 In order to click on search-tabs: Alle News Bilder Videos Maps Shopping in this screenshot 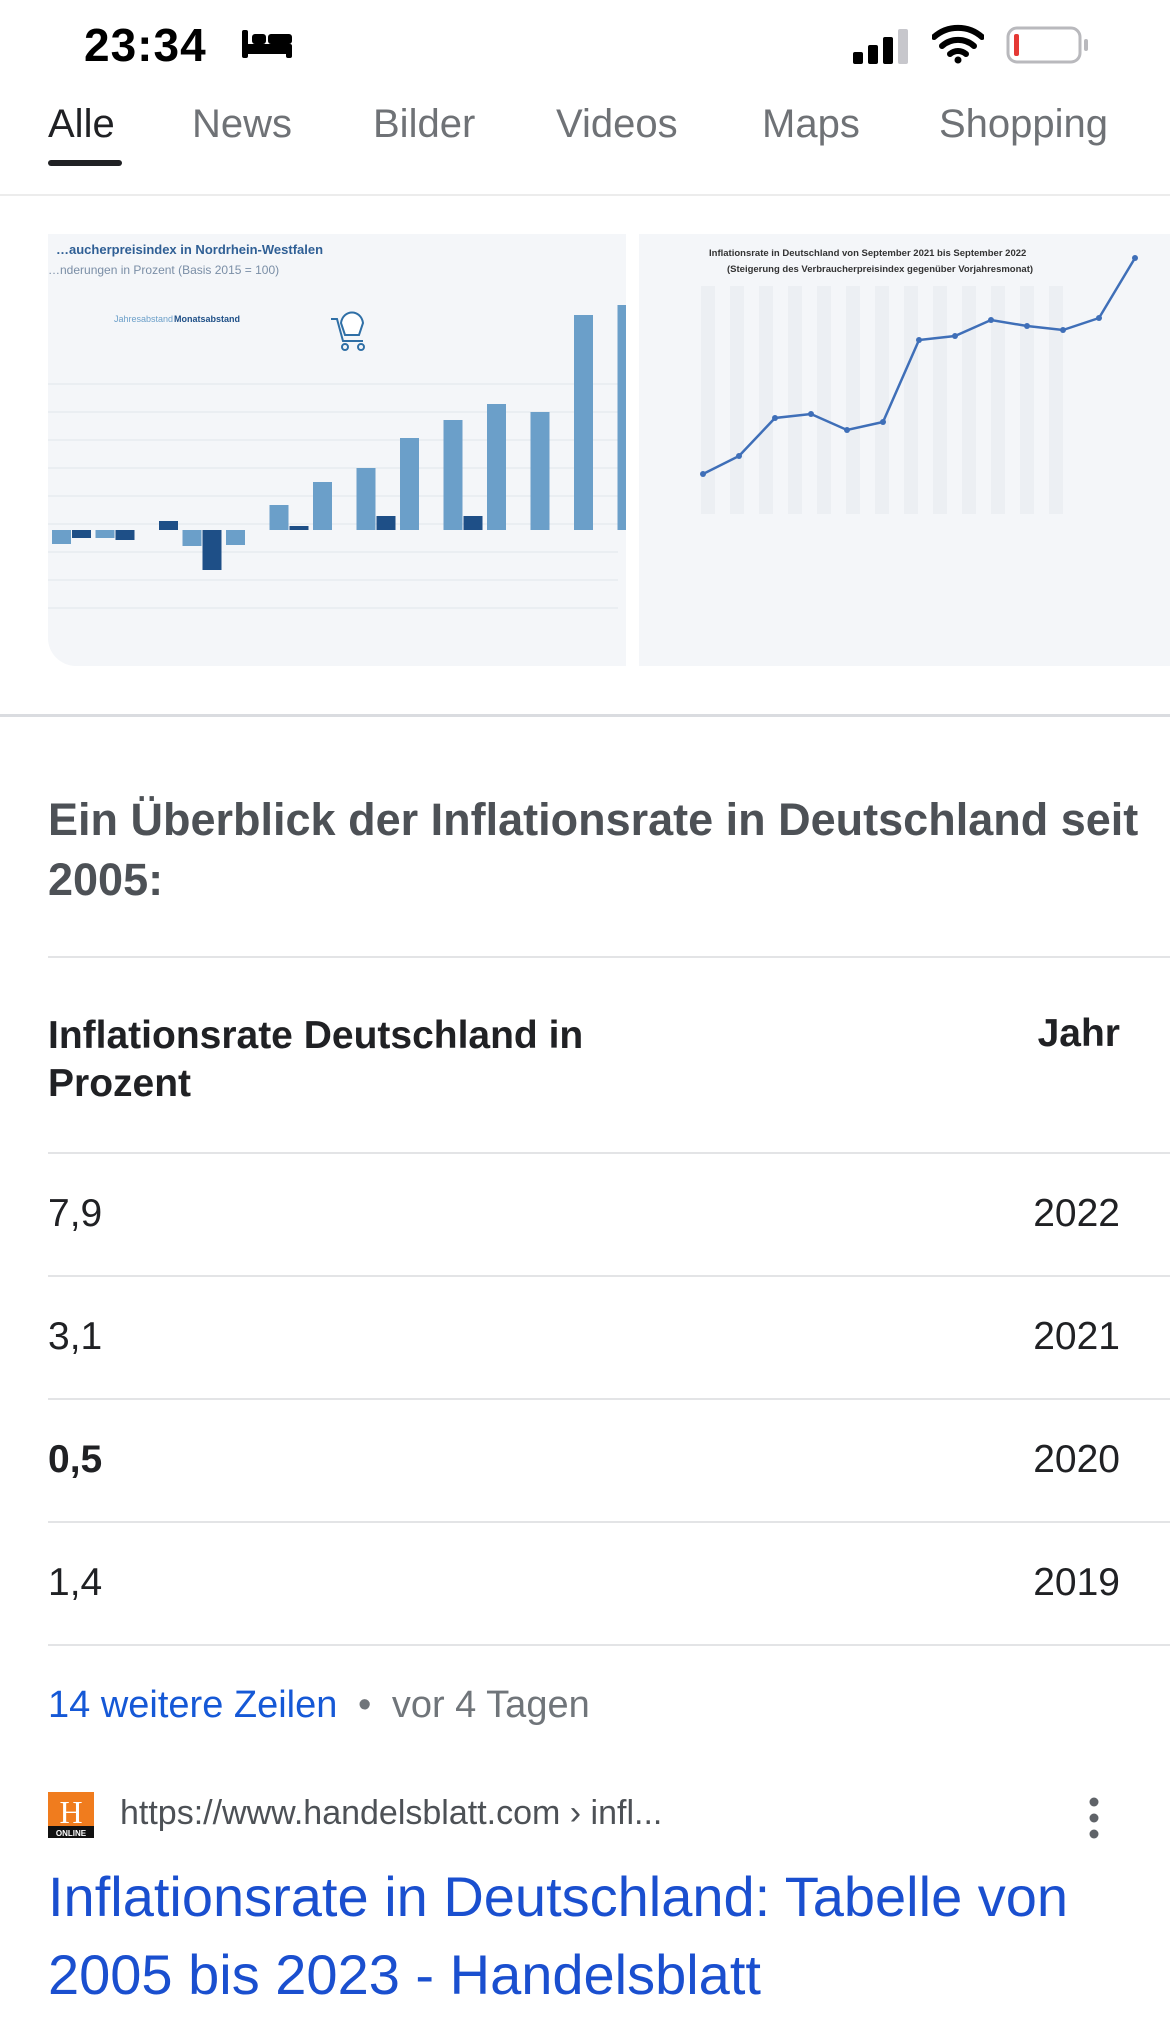, I will do `click(585, 143)`.